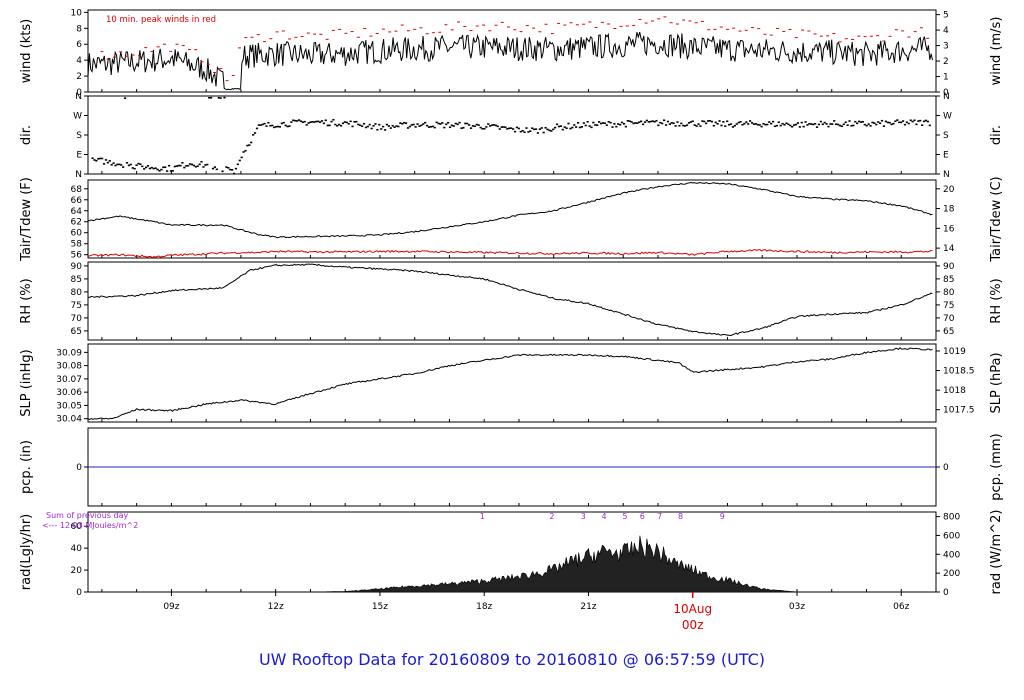 This screenshot has height=700, width=1024. I want to click on ytick-label-right-rh: 75, so click(948, 306).